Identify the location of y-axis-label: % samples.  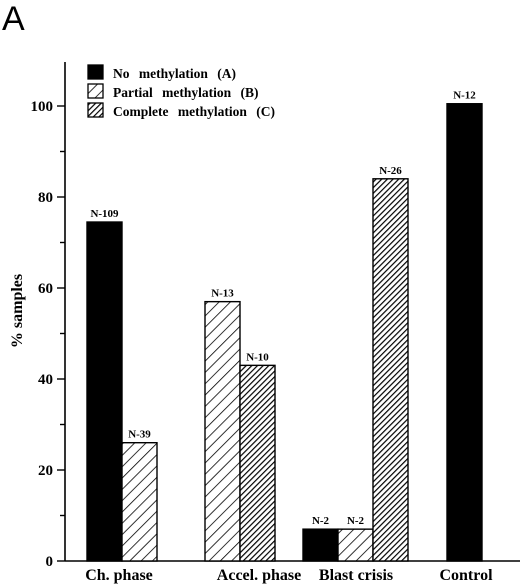
(17, 311).